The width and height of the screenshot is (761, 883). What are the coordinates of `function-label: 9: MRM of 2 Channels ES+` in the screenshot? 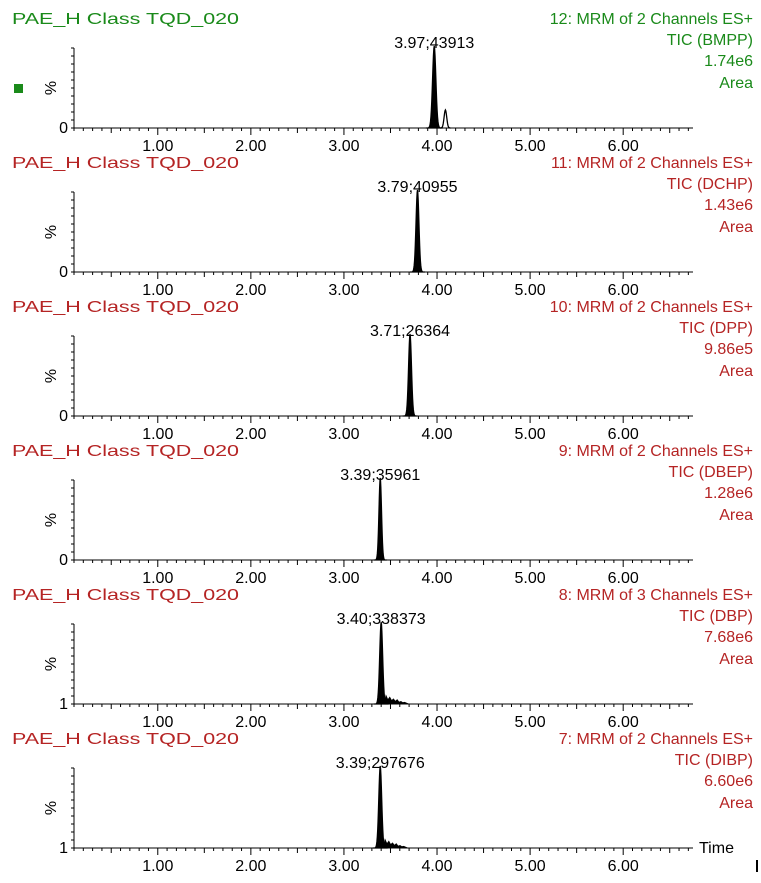 It's located at (656, 451).